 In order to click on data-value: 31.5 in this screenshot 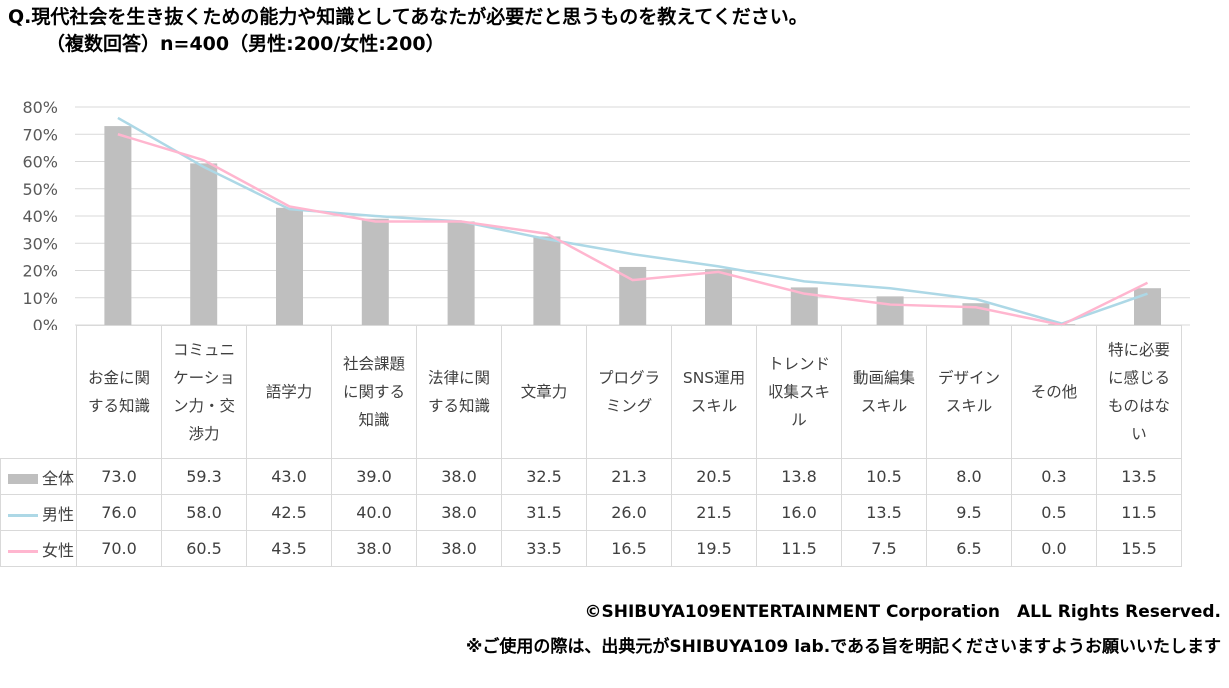, I will do `click(544, 512)`.